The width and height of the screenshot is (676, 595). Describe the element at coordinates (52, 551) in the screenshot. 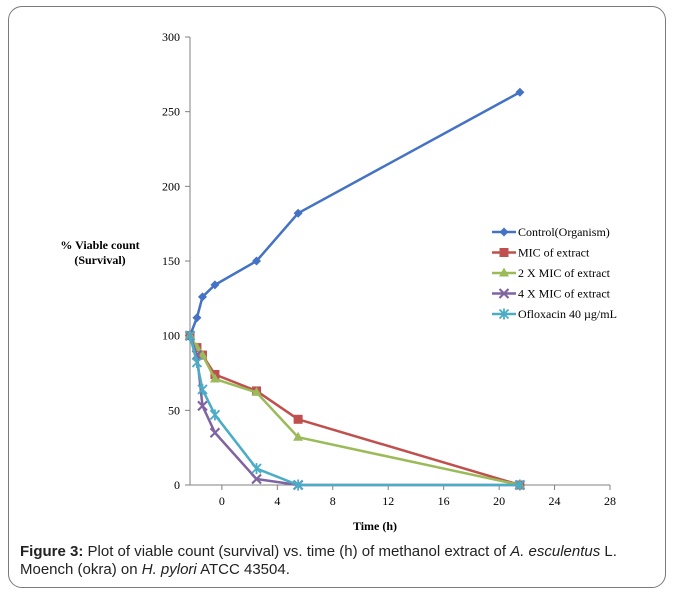

I see `caption-label: Figure 3:` at that location.